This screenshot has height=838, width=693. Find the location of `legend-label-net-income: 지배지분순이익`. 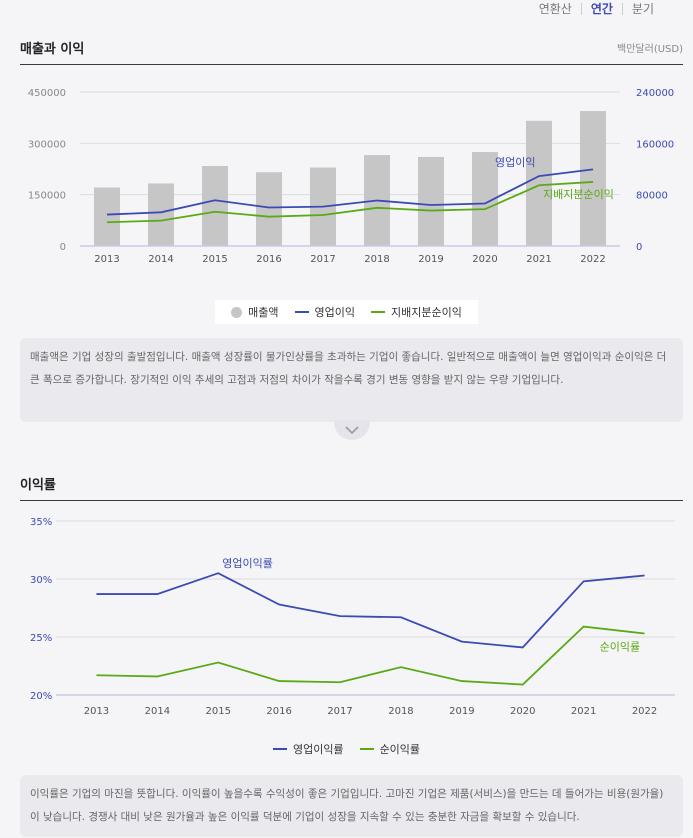

legend-label-net-income: 지배지분순이익 is located at coordinates (426, 312).